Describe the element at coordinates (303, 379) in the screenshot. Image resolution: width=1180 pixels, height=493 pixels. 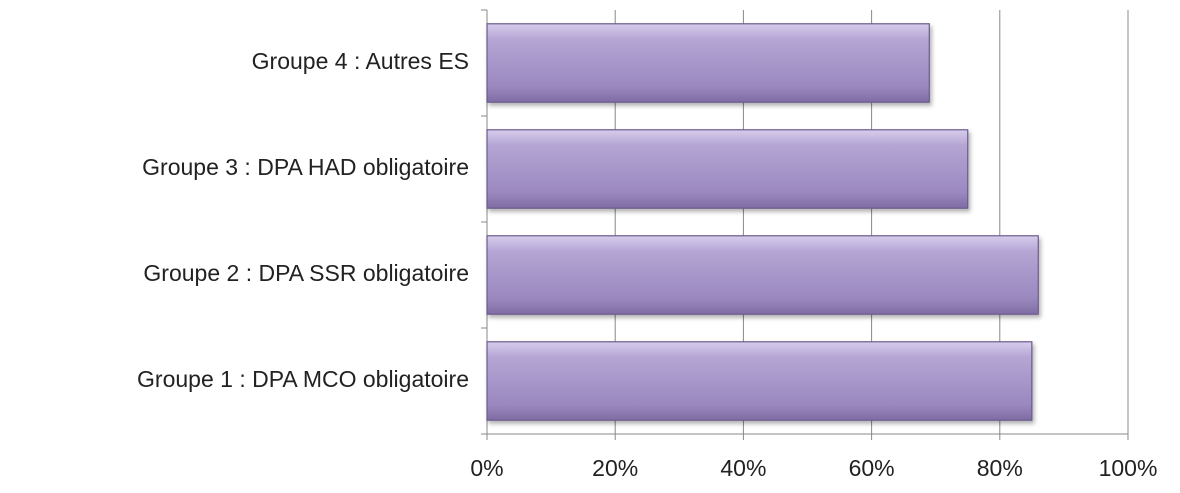
I see `y-tick-label: Groupe 1 : DPA MCO obligatoire` at that location.